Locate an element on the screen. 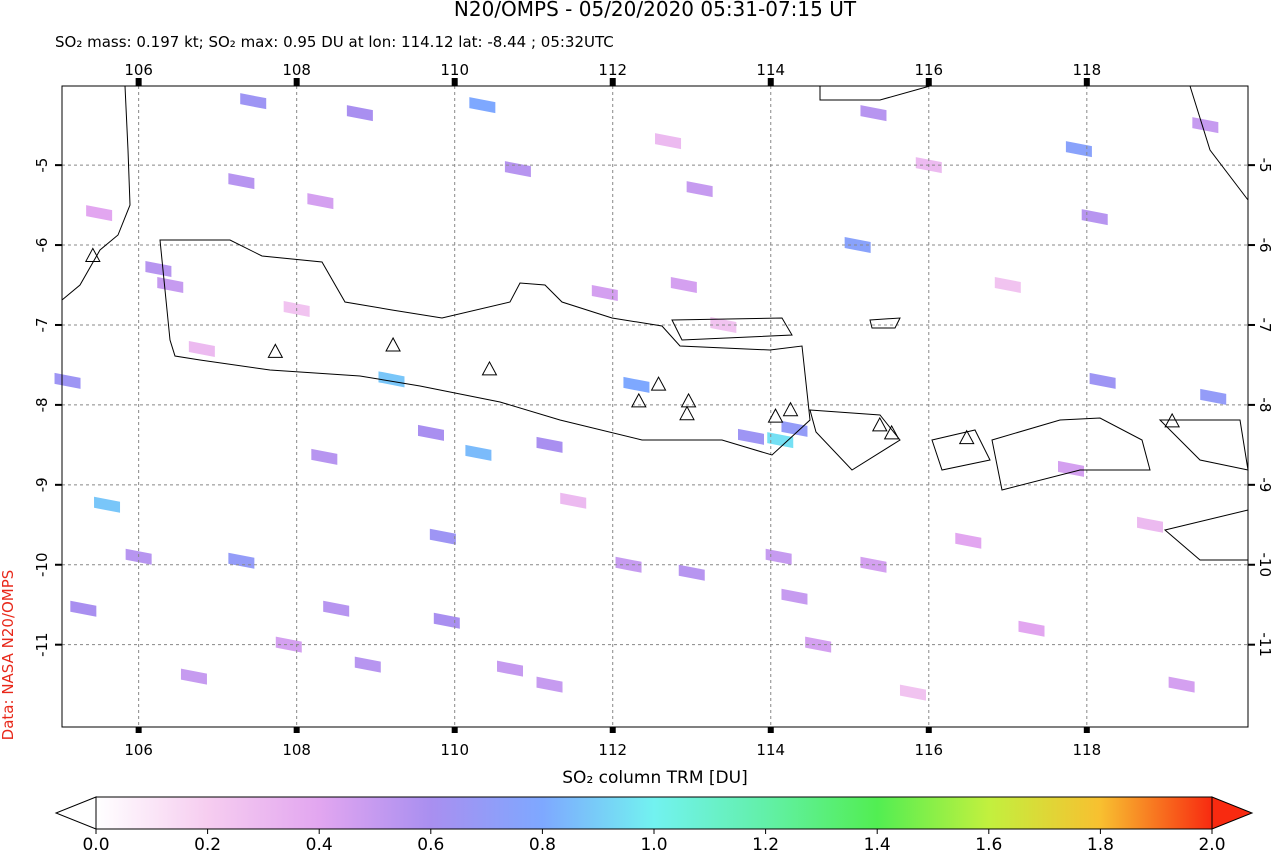  x-tick-label: 112 is located at coordinates (612, 70).